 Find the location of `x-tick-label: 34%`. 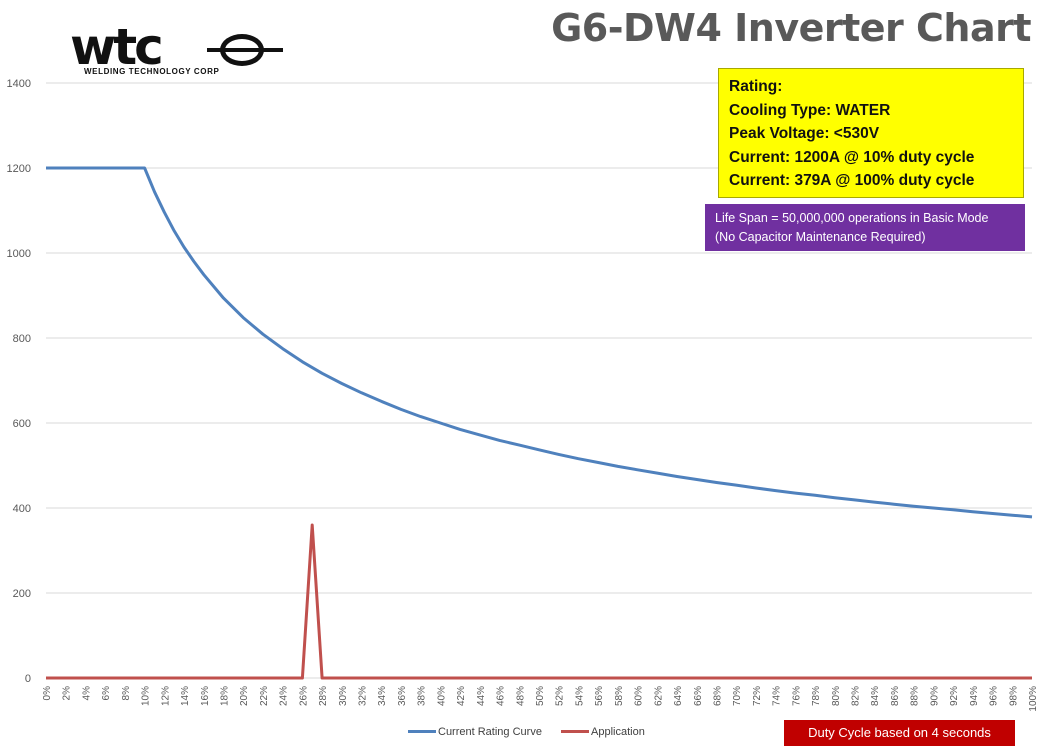

x-tick-label: 34% is located at coordinates (382, 696).